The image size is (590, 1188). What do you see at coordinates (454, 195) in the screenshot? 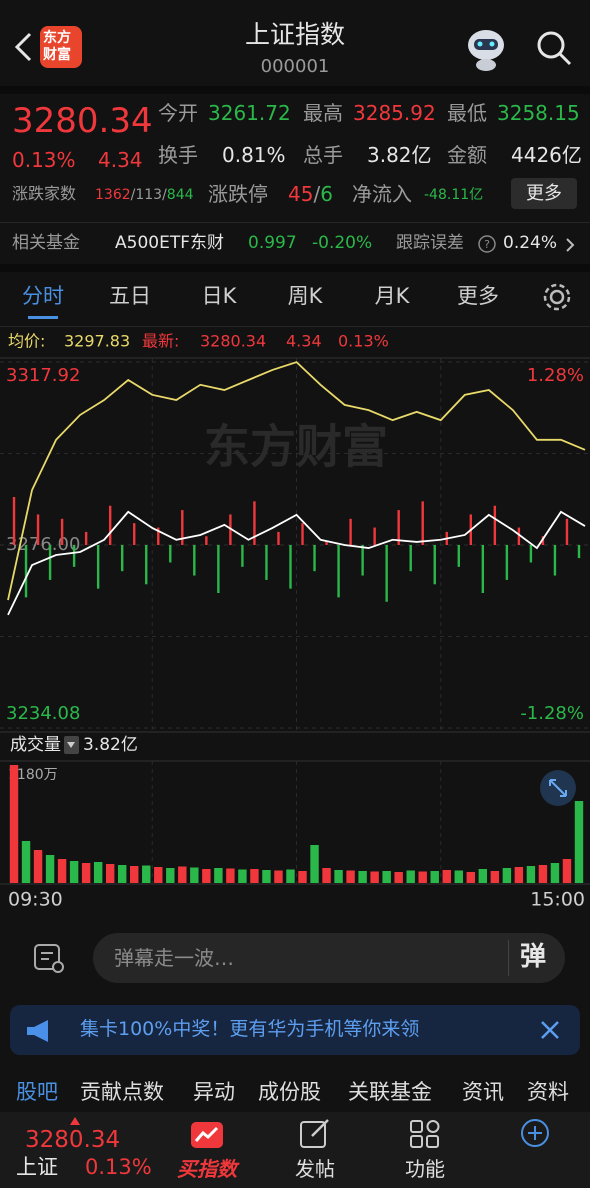
I see `flow: -48.11亿` at bounding box center [454, 195].